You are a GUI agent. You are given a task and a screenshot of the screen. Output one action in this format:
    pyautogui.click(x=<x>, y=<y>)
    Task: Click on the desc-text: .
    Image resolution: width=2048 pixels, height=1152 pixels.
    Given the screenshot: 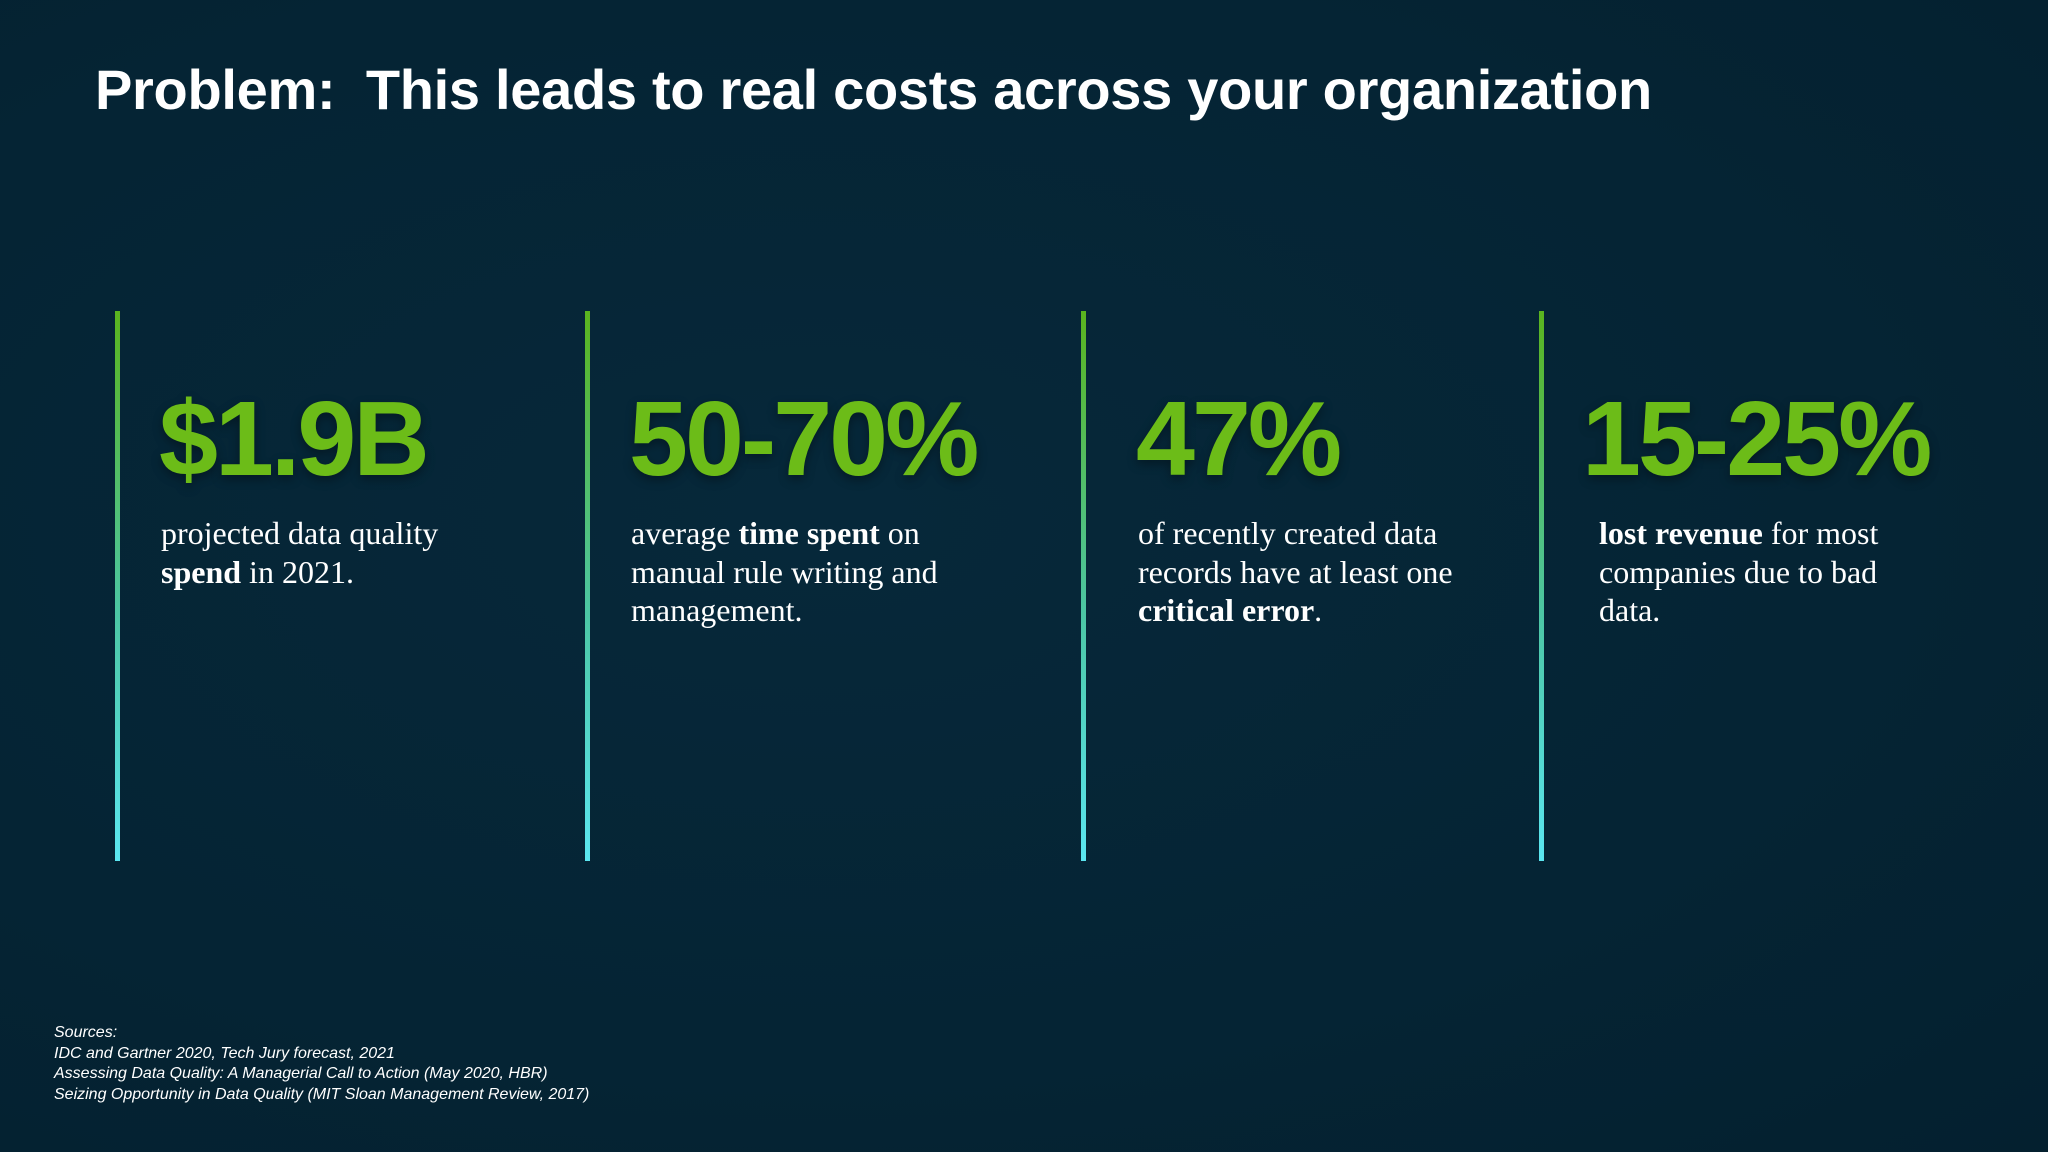 What is the action you would take?
    pyautogui.click(x=1318, y=610)
    